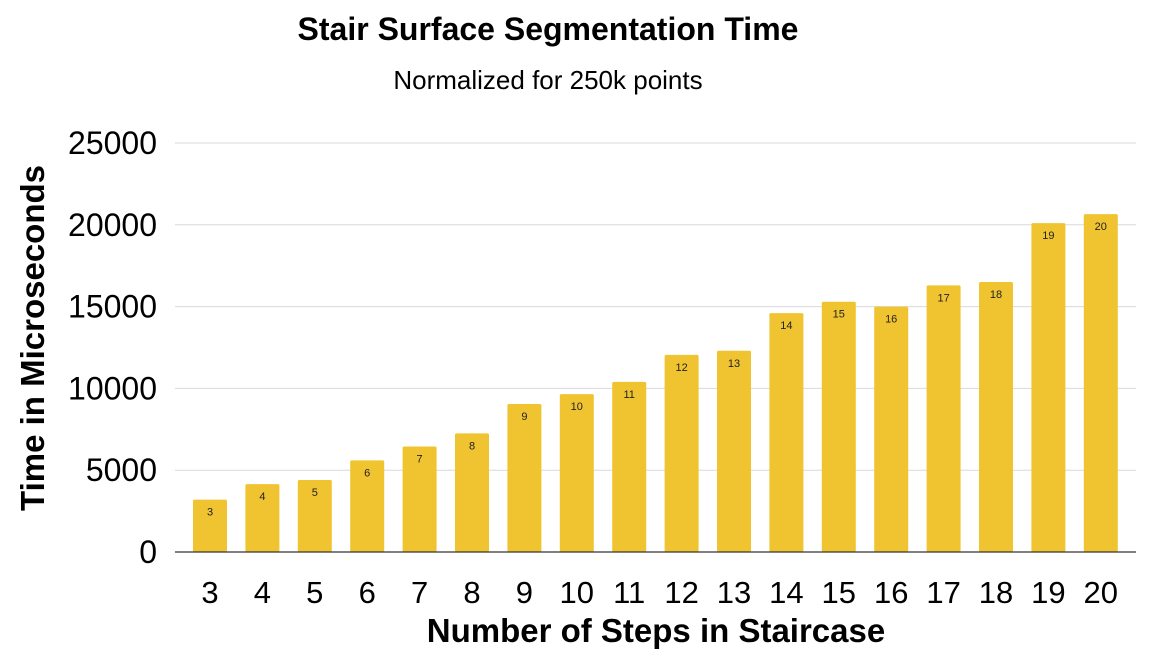 This screenshot has height=664, width=1156. Describe the element at coordinates (262, 497) in the screenshot. I see `bar-data-label: 4` at that location.